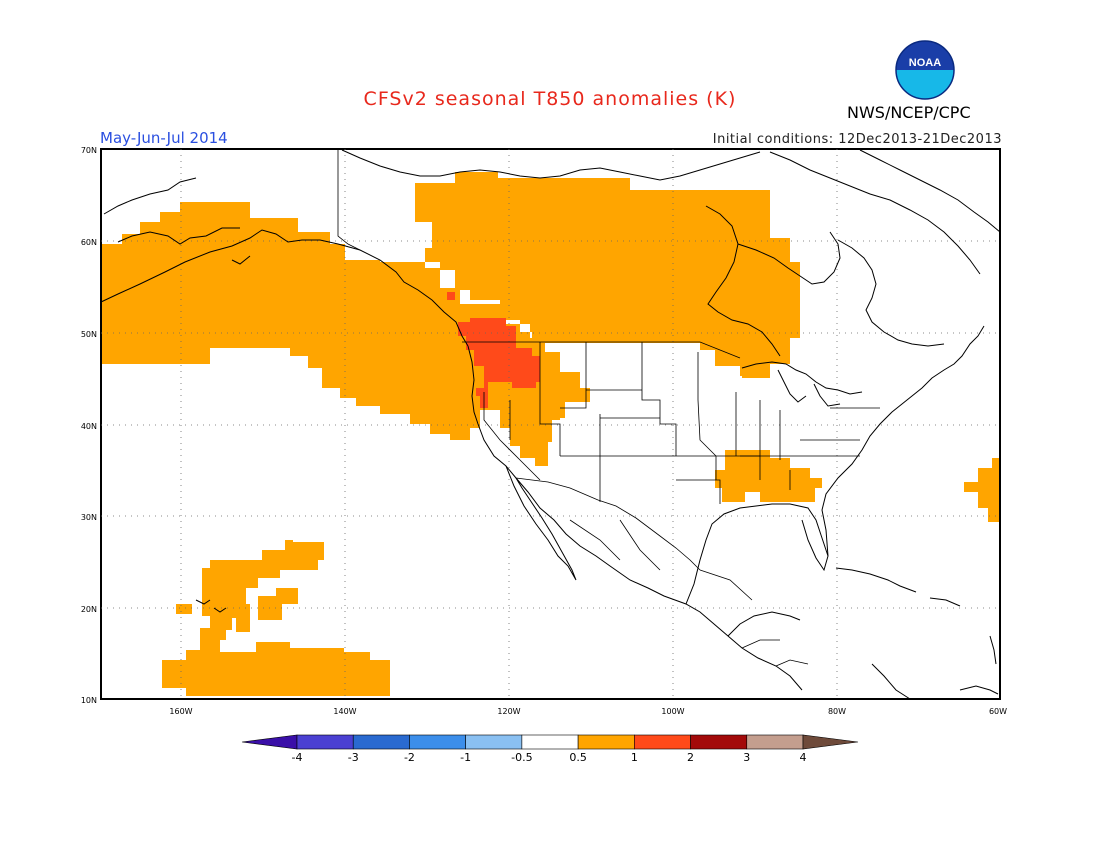 This screenshot has height=850, width=1100. What do you see at coordinates (278, 604) in the screenshot?
I see `anomaly-region-small-pacific-c` at bounding box center [278, 604].